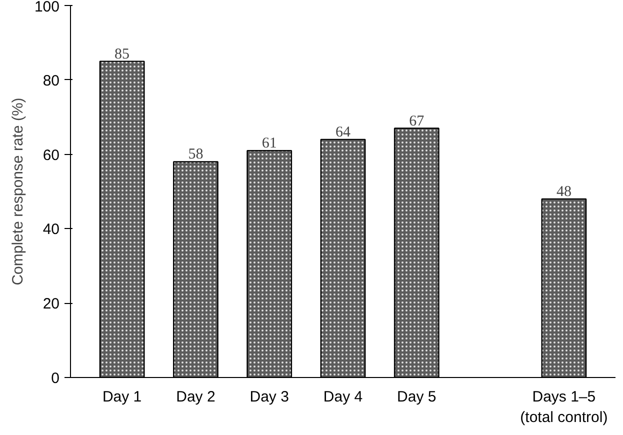 This screenshot has width=623, height=435. Describe the element at coordinates (51, 304) in the screenshot. I see `y-tick-label: 20` at that location.